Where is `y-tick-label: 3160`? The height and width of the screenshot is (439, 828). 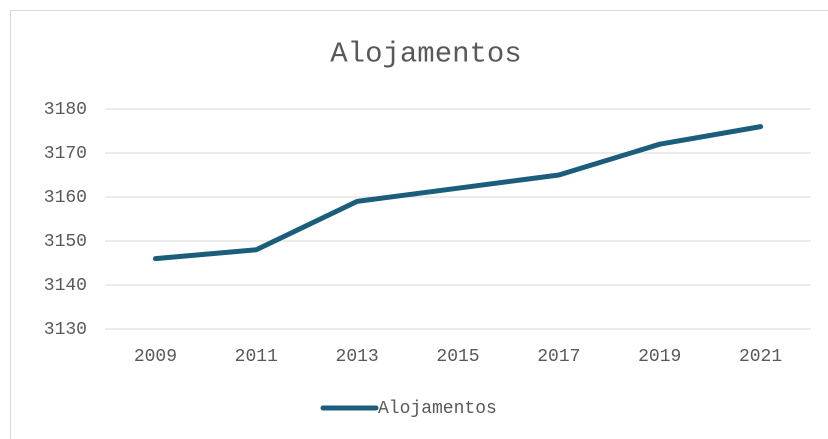 y-tick-label: 3160 is located at coordinates (65, 198).